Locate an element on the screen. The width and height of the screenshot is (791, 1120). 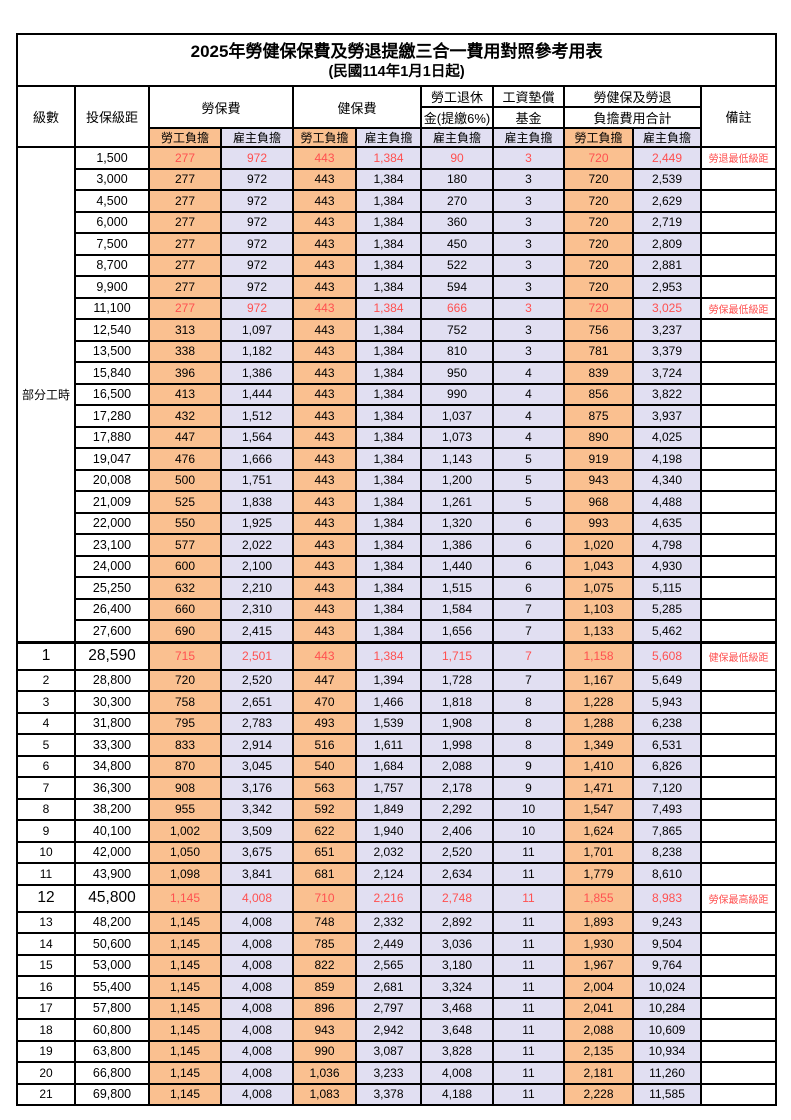
page-title: 2025年勞健保保費及勞退提繳三合一費用對照參考用表 is located at coordinates (396, 51).